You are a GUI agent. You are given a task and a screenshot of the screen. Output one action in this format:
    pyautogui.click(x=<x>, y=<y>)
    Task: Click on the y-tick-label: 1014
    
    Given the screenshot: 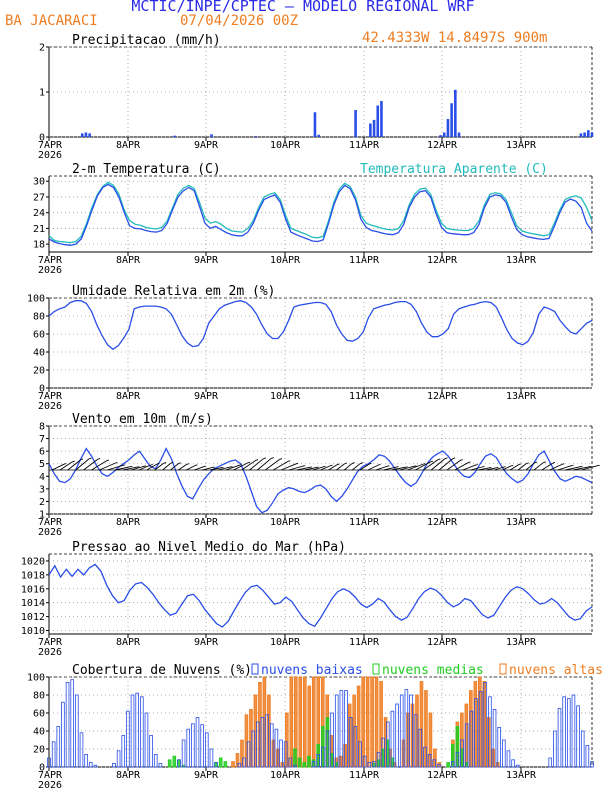 What is the action you would take?
    pyautogui.click(x=33, y=603)
    